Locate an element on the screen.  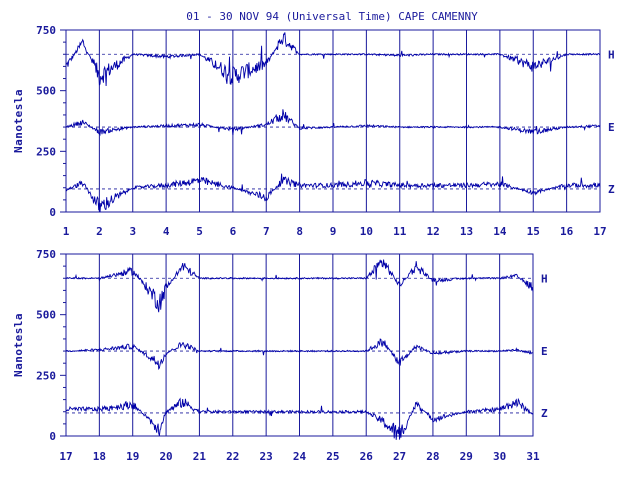
x-tick-label: 31 is located at coordinates (533, 456).